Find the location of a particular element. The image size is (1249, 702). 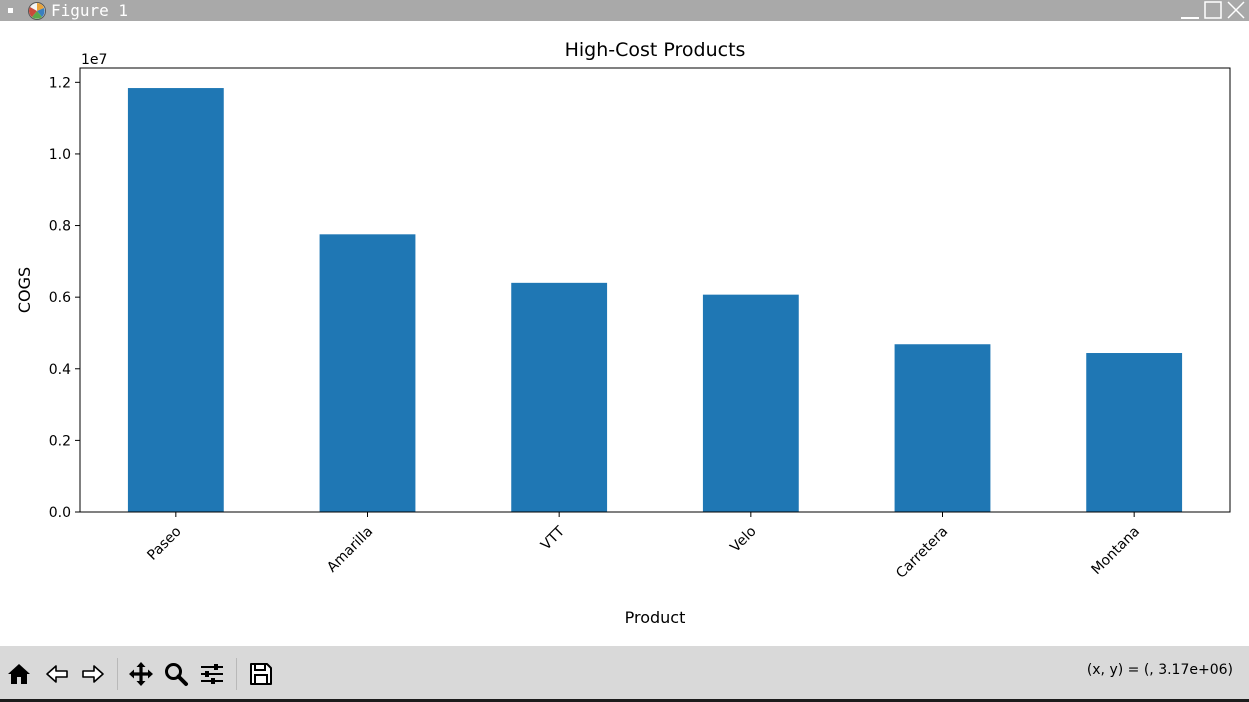

maximize-icon is located at coordinates (1213, 10).